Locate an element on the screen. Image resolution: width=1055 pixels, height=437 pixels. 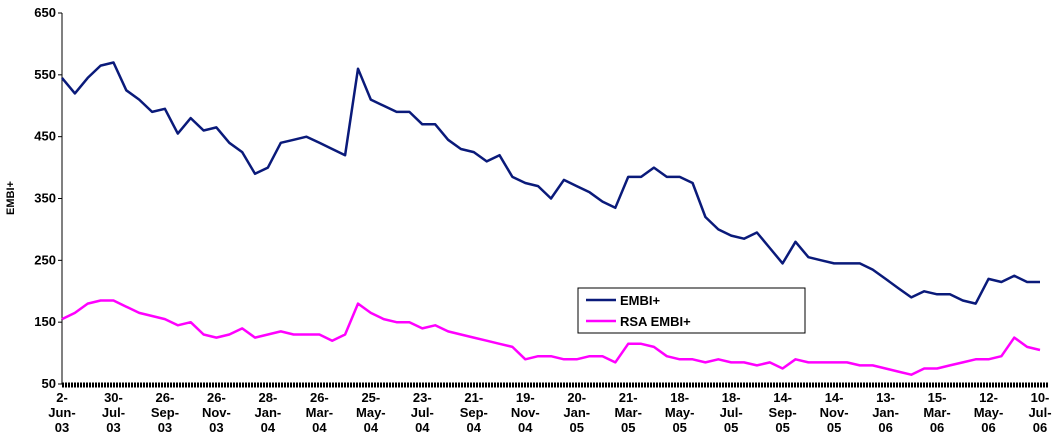
x-tick-label: 23-Jul-04 is located at coordinates (422, 412).